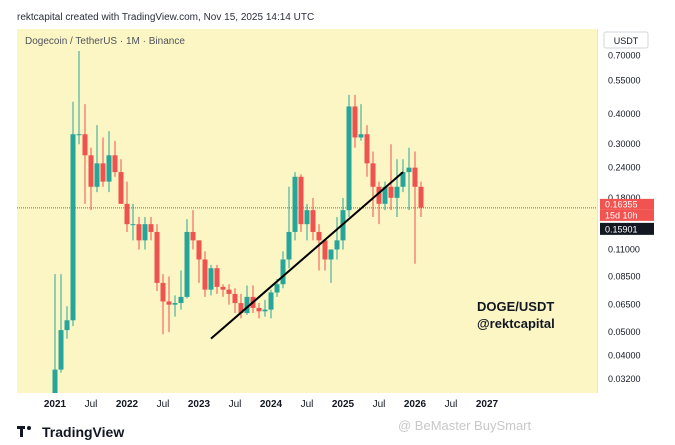 The width and height of the screenshot is (675, 445). What do you see at coordinates (624, 332) in the screenshot?
I see `y-tick-label: 0.05000` at bounding box center [624, 332].